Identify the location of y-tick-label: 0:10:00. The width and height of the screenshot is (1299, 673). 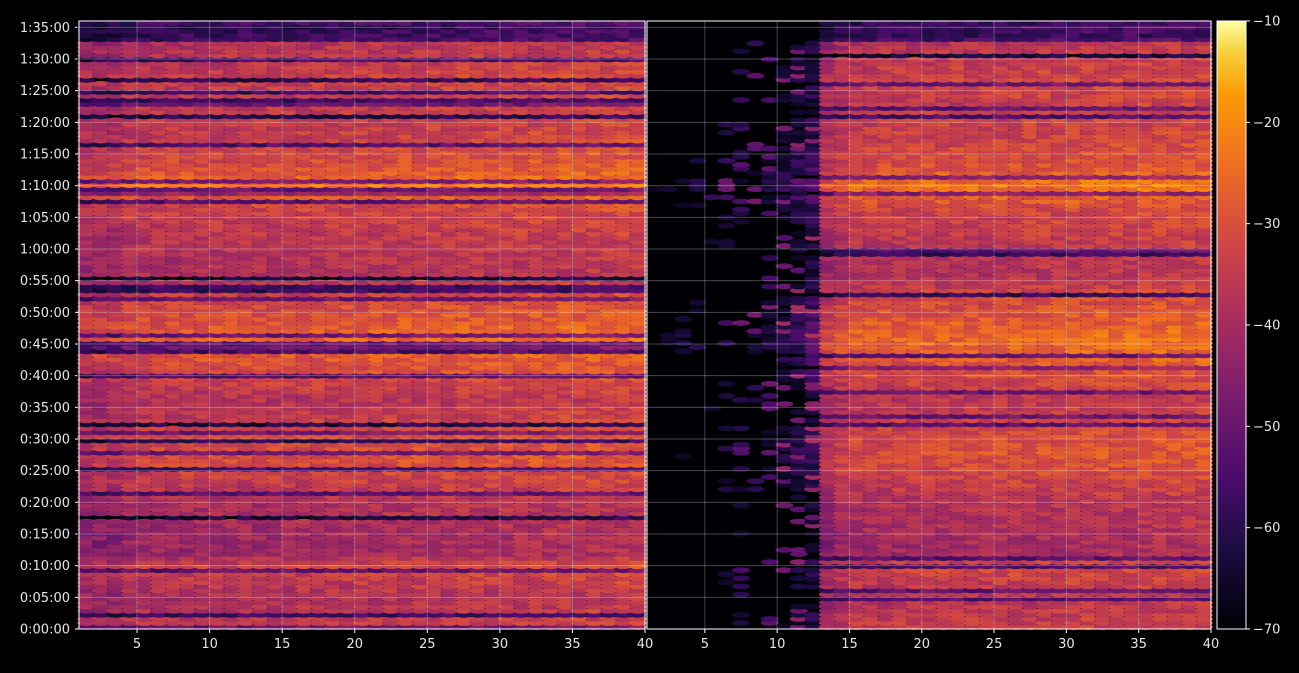
(45, 566).